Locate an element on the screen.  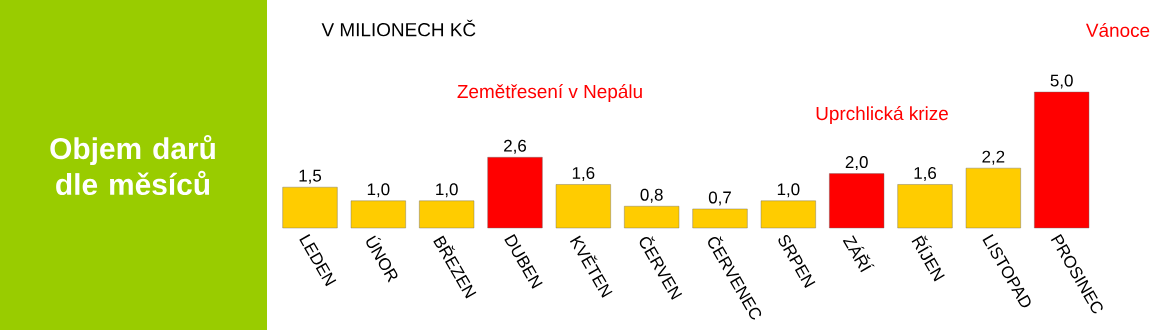
data-label: 2,0 is located at coordinates (856, 163).